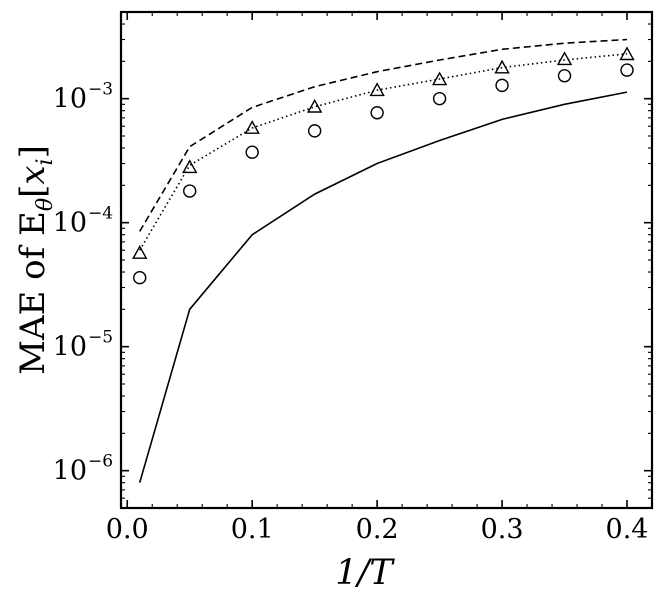 This screenshot has width=665, height=604. I want to click on x-tick-labels: 0.0 0.1 0.2 0.3 0.4, so click(377, 529).